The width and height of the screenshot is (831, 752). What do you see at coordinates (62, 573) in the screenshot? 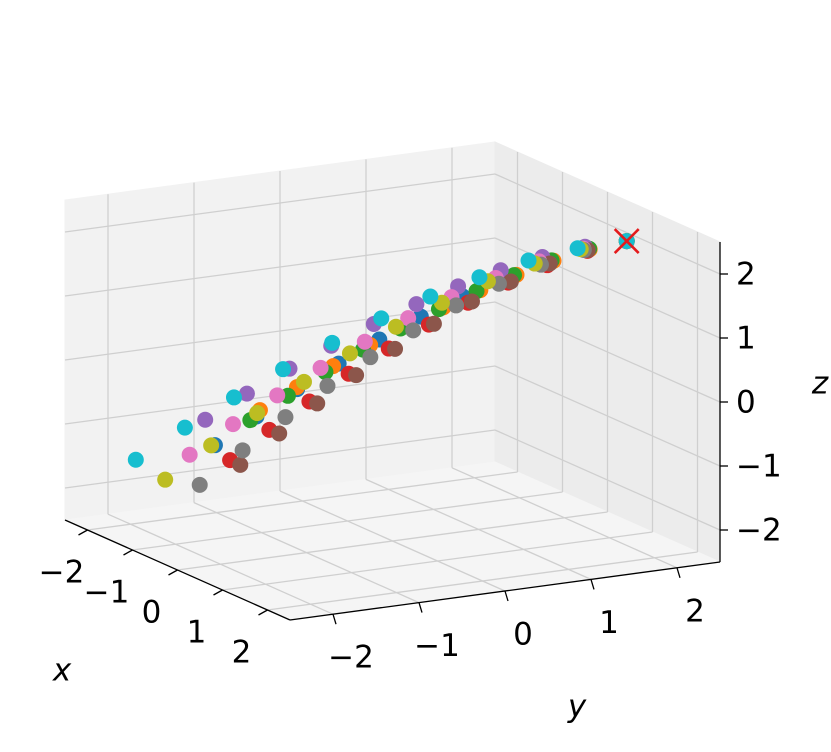
I see `x-tick-label: −2` at bounding box center [62, 573].